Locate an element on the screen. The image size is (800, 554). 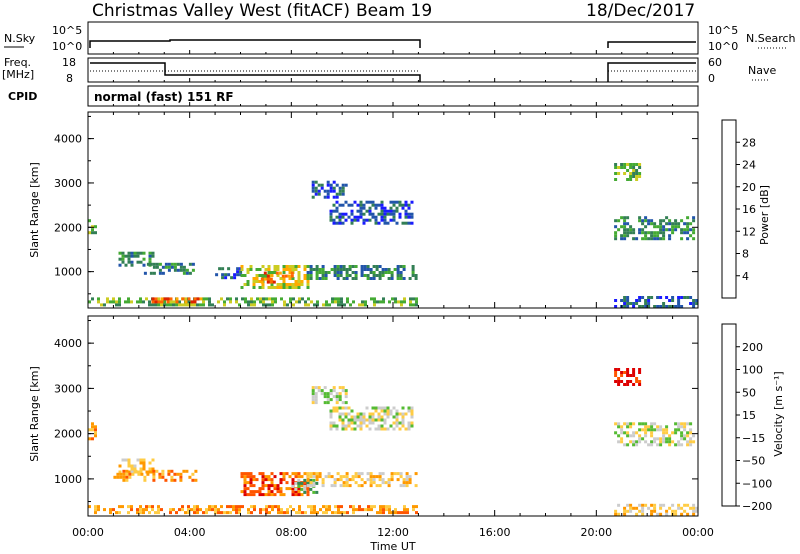
ytick-label: 4000 is located at coordinates (68, 343).